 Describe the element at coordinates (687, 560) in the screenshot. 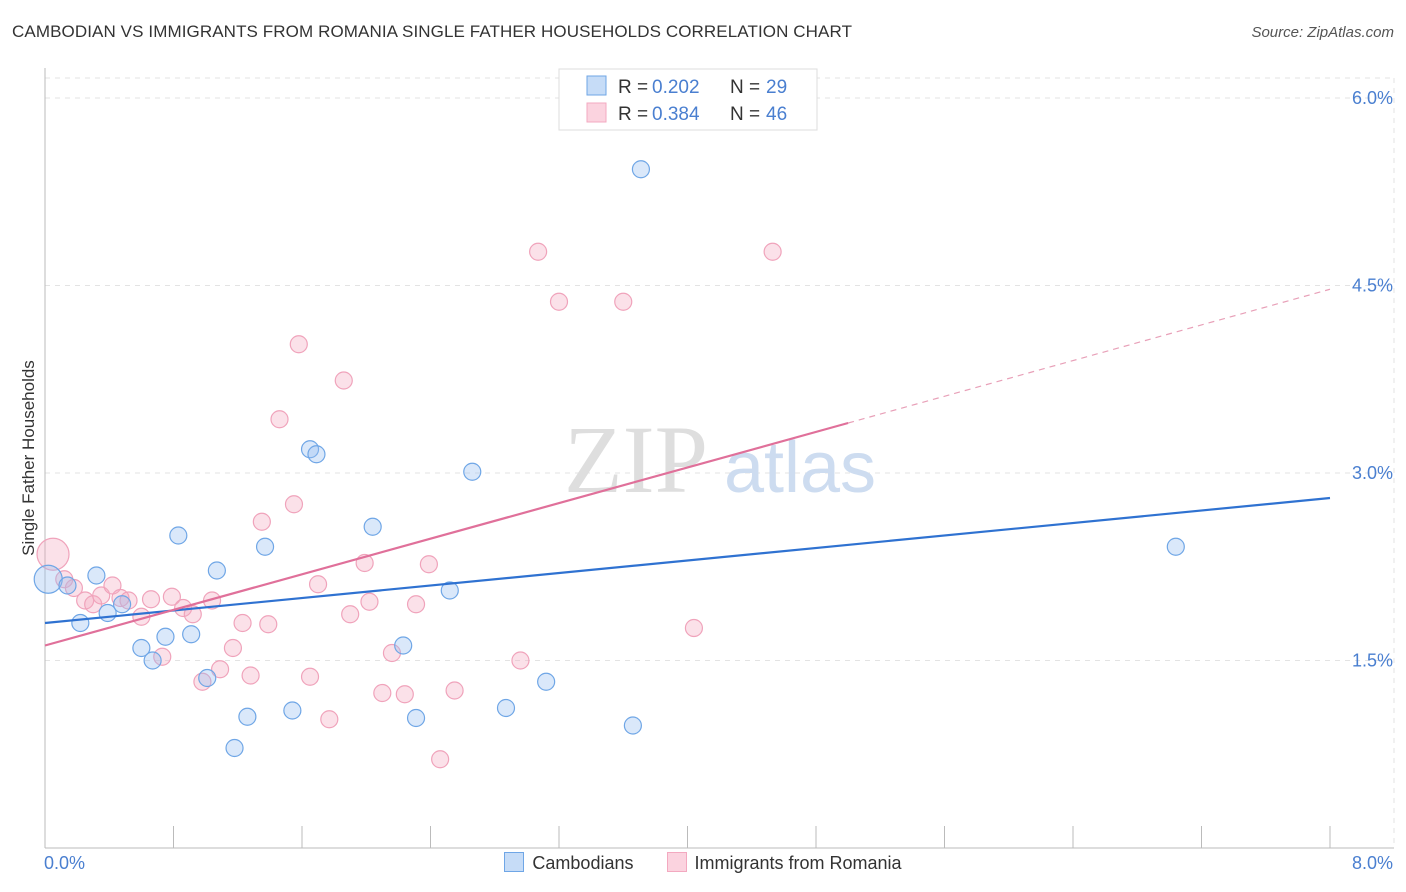

I see `cambodian-trend-line` at that location.